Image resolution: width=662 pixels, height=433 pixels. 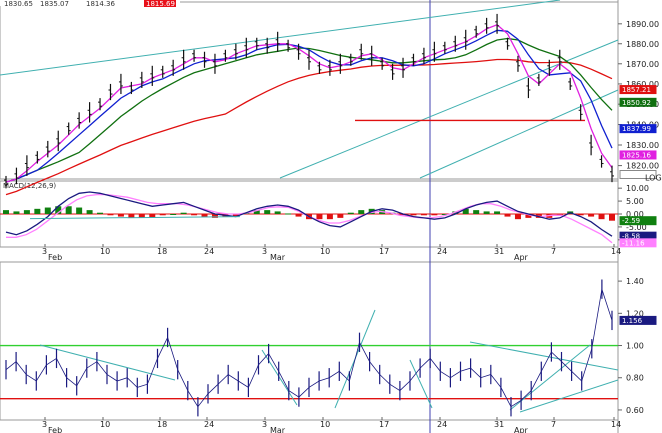 What do you see at coordinates (636, 155) in the screenshot?
I see `value-tag-label: 1825.16` at bounding box center [636, 155].